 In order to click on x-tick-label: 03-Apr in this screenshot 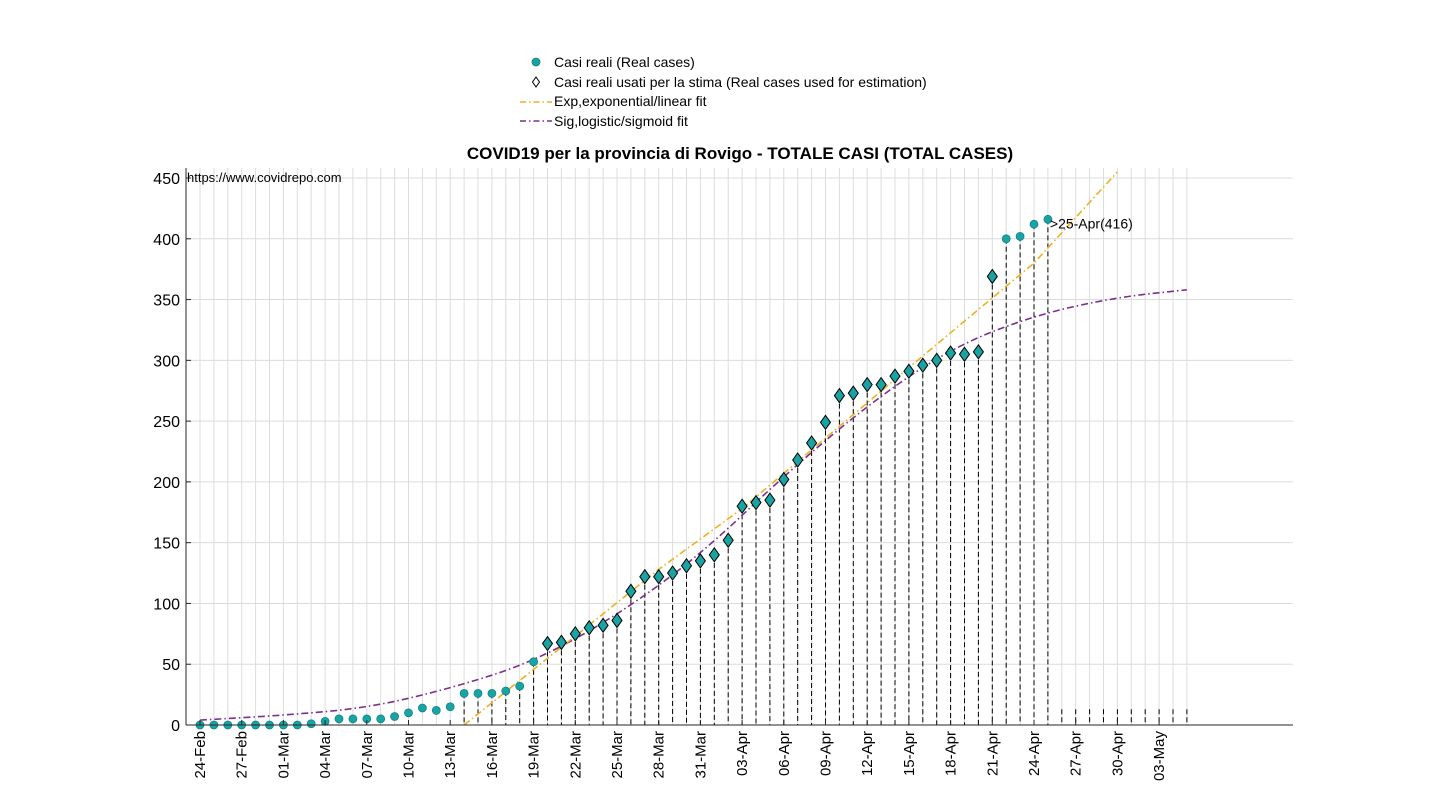, I will do `click(742, 753)`.